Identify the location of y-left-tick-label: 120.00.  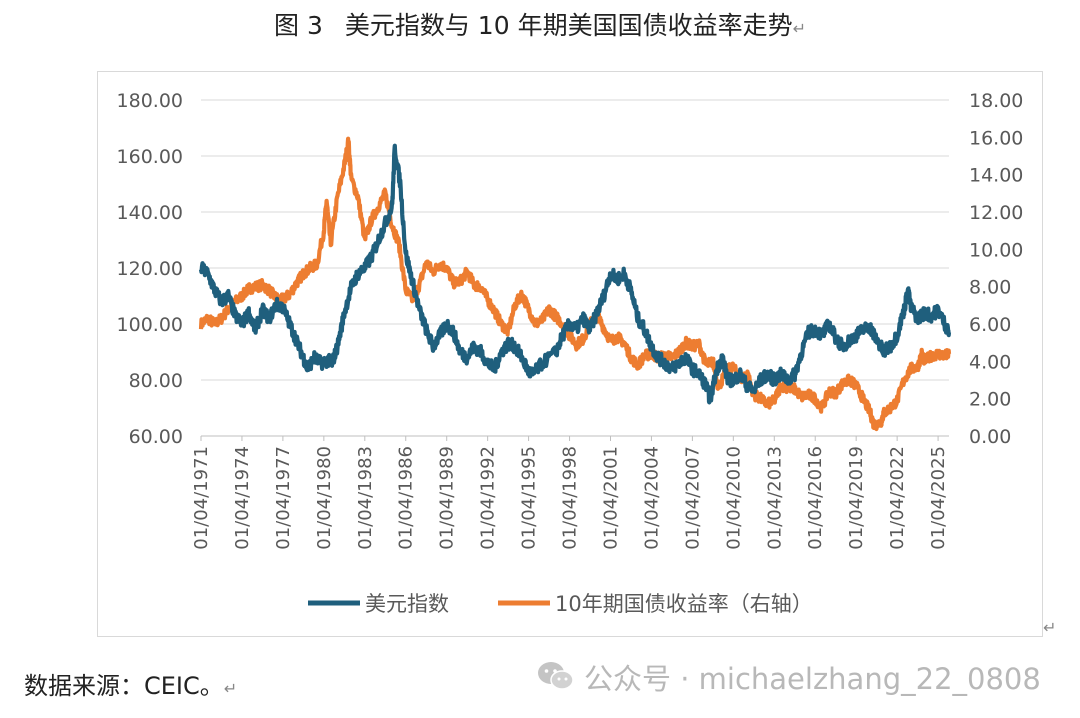
(150, 269).